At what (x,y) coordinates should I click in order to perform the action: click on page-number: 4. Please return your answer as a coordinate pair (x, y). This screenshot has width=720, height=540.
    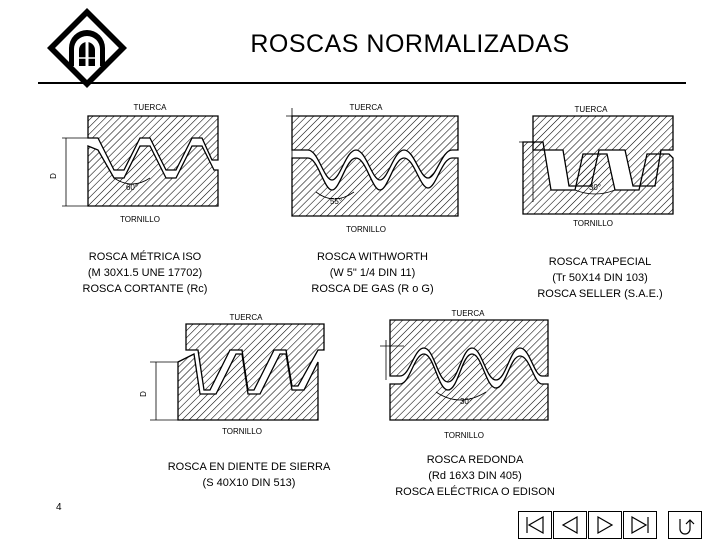
    Looking at the image, I should click on (59, 507).